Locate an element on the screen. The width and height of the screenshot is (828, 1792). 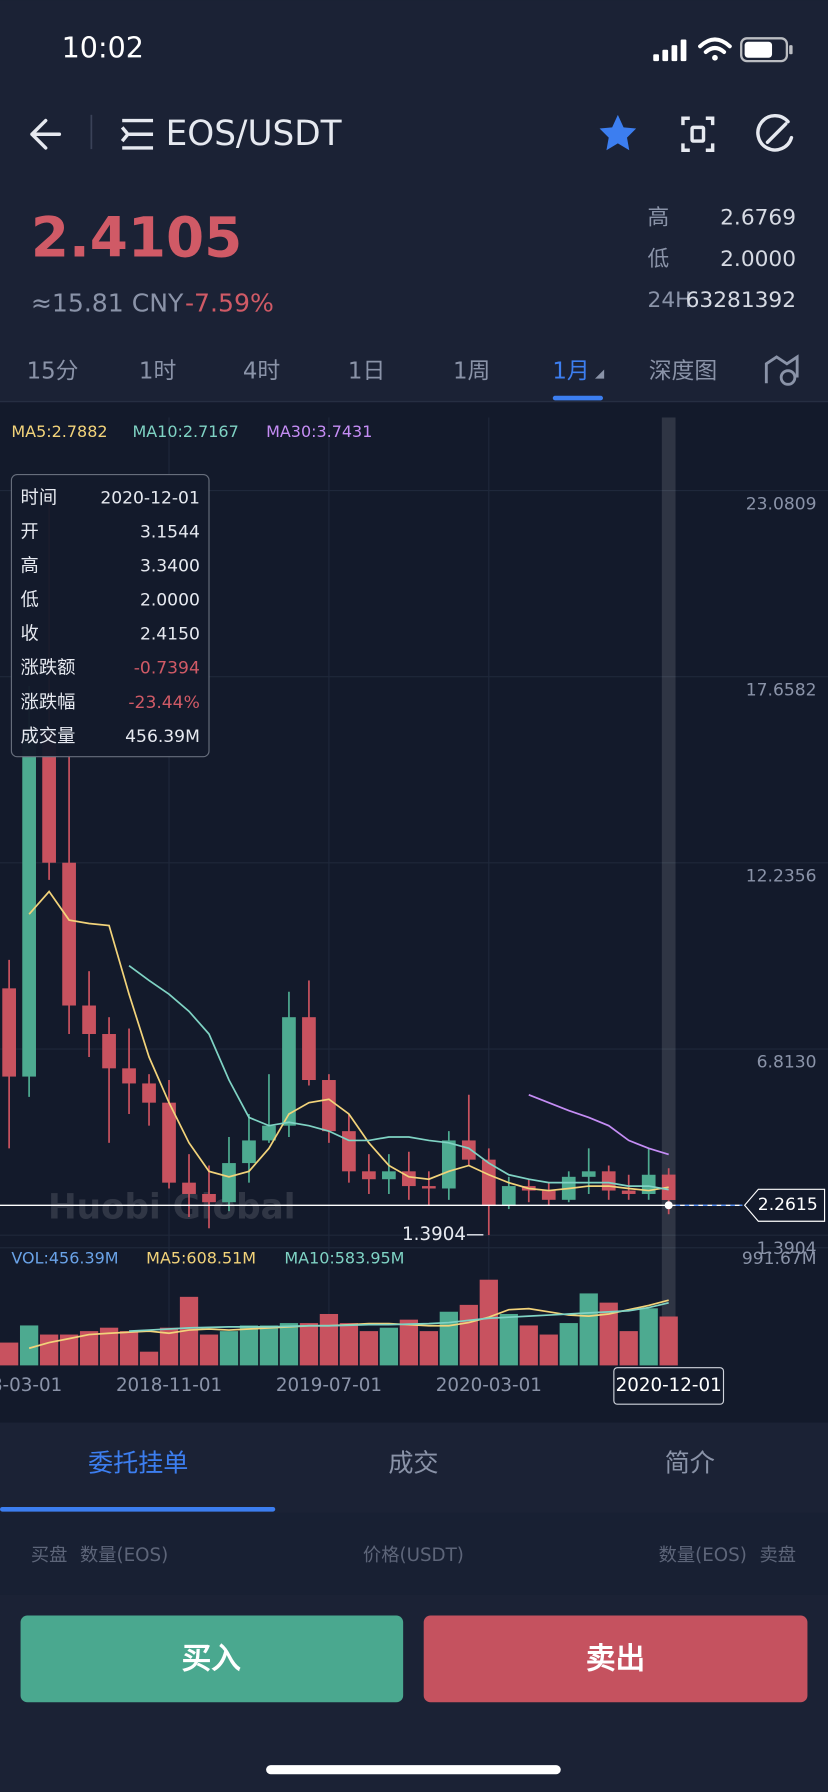
tooltip-label: 开 is located at coordinates (30, 532).